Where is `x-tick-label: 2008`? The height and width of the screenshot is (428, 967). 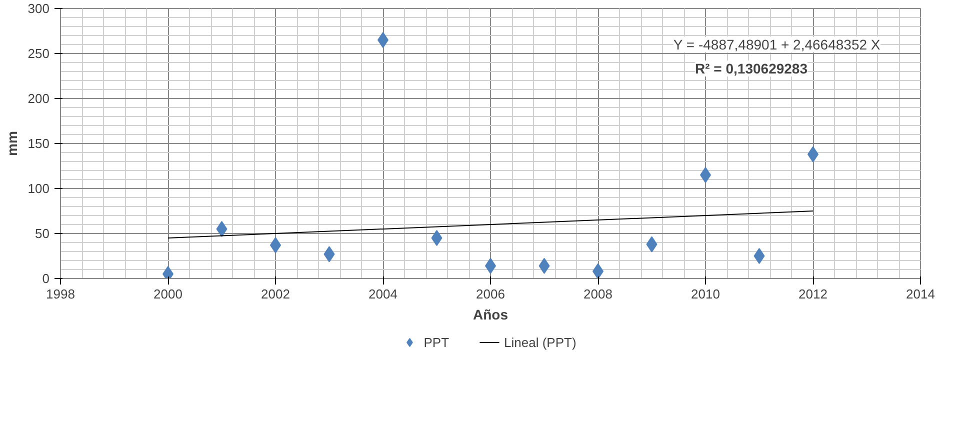
x-tick-label: 2008 is located at coordinates (598, 294).